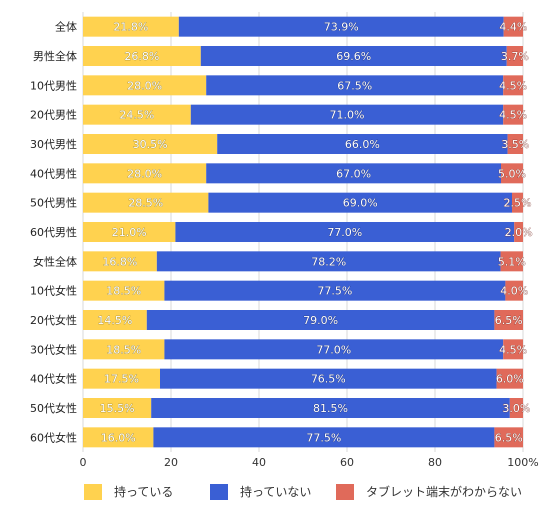  What do you see at coordinates (513, 27) in the screenshot?
I see `data-label-unknown: 4.4%` at bounding box center [513, 27].